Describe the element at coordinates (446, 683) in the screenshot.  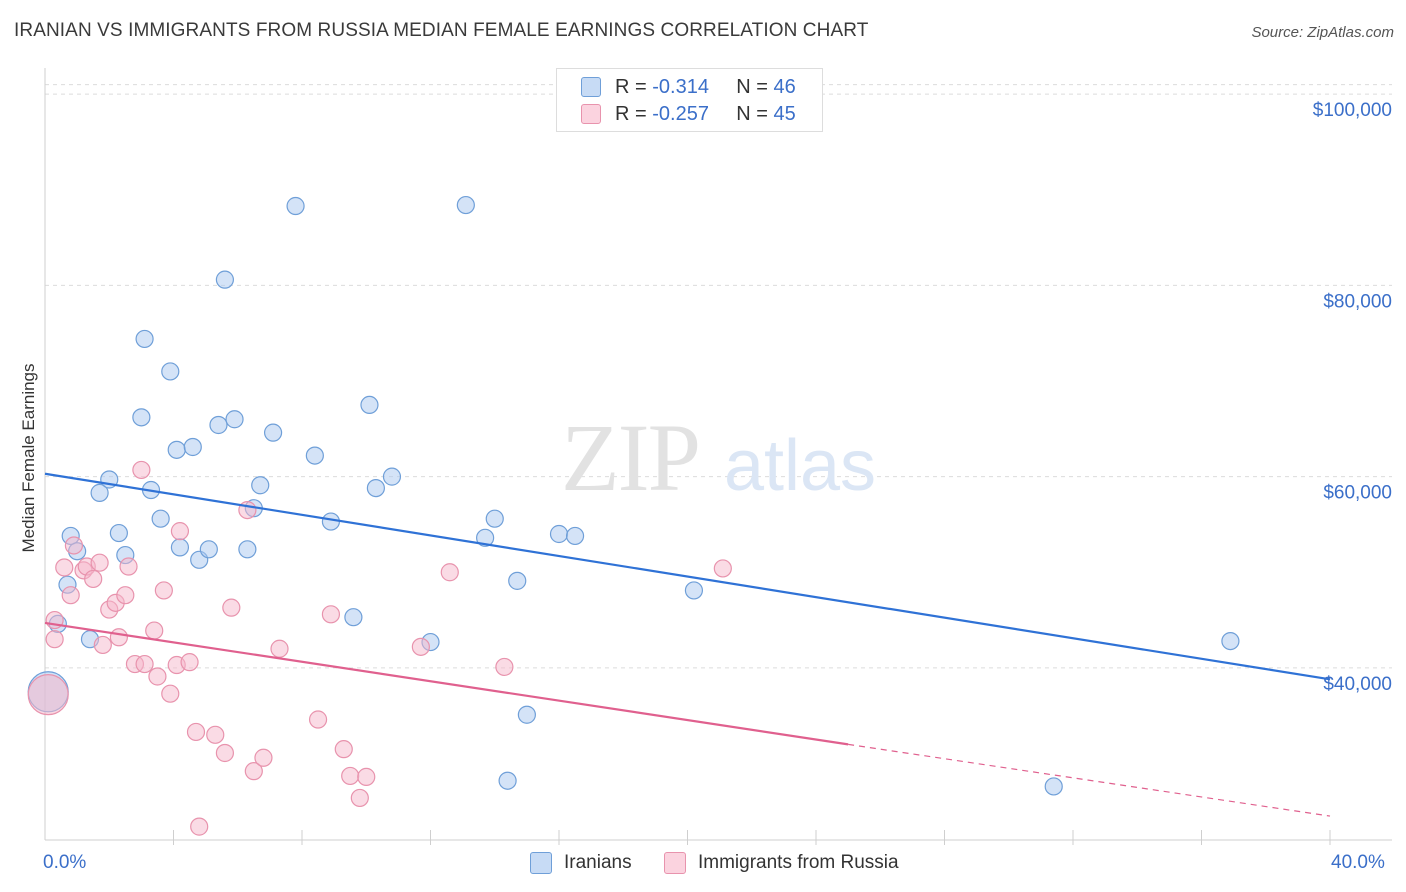
I see `trend-line` at that location.